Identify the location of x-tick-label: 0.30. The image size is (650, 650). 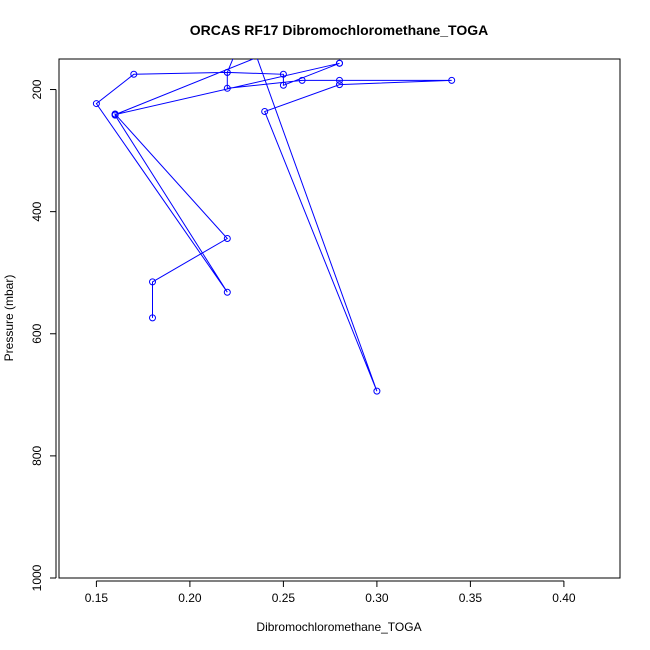
(377, 598).